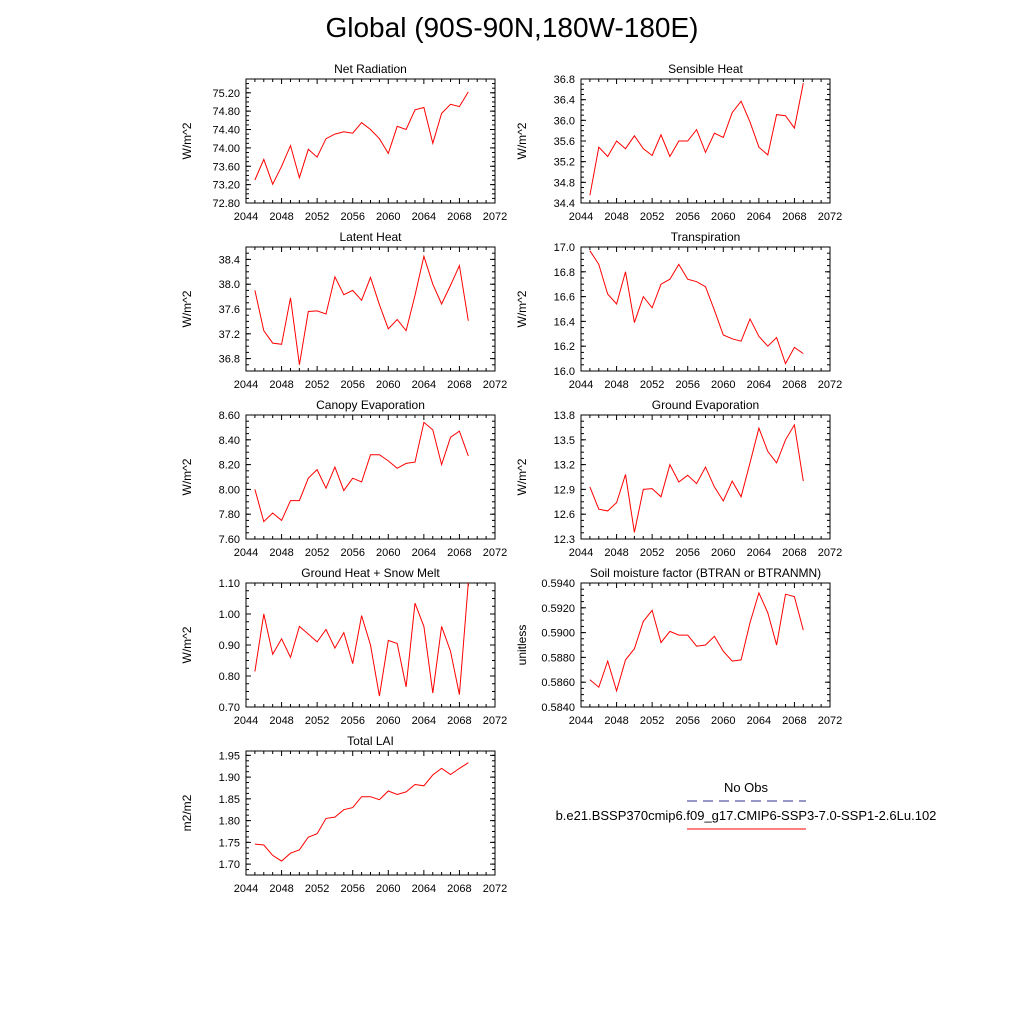 The height and width of the screenshot is (1024, 1024). Describe the element at coordinates (229, 260) in the screenshot. I see `y-tick-label: 38.4` at that location.